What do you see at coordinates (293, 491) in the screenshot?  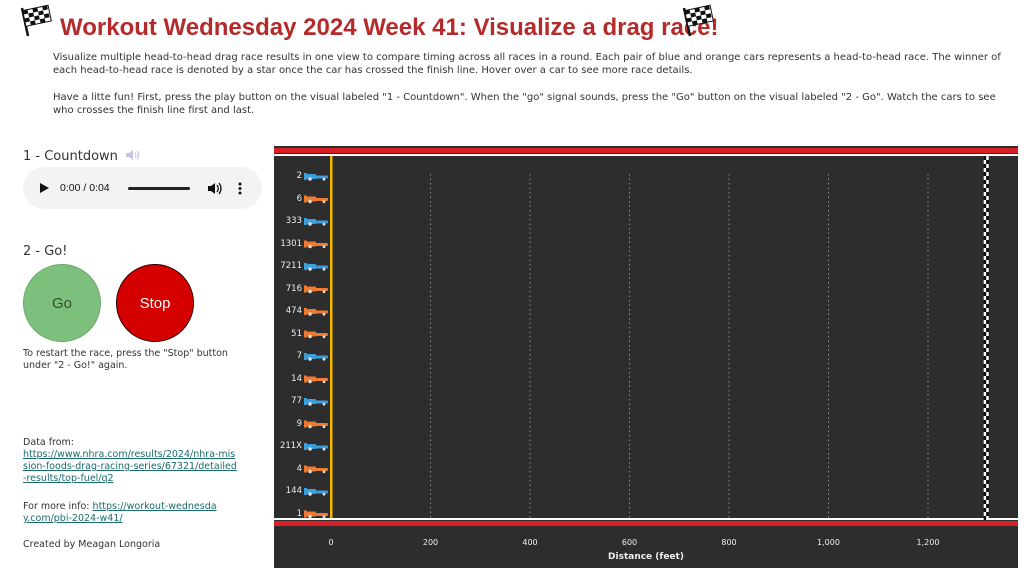 I see `car-number-label: 144` at bounding box center [293, 491].